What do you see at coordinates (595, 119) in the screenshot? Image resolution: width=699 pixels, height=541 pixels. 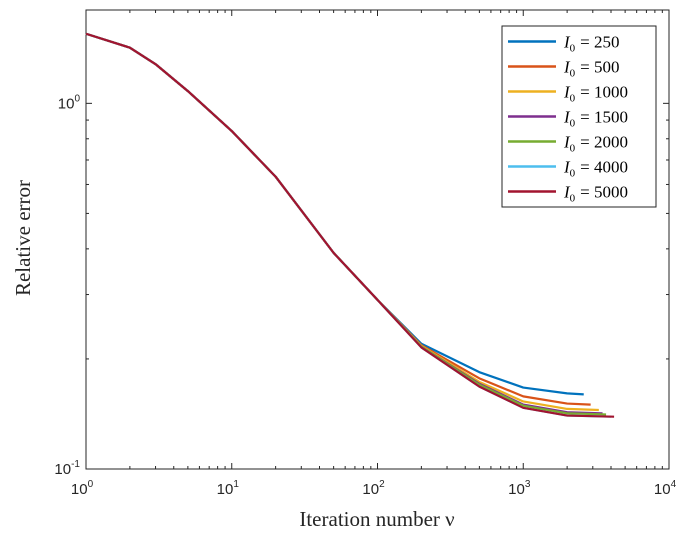 I see `legend-entry-label: I0 = 1500` at bounding box center [595, 119].